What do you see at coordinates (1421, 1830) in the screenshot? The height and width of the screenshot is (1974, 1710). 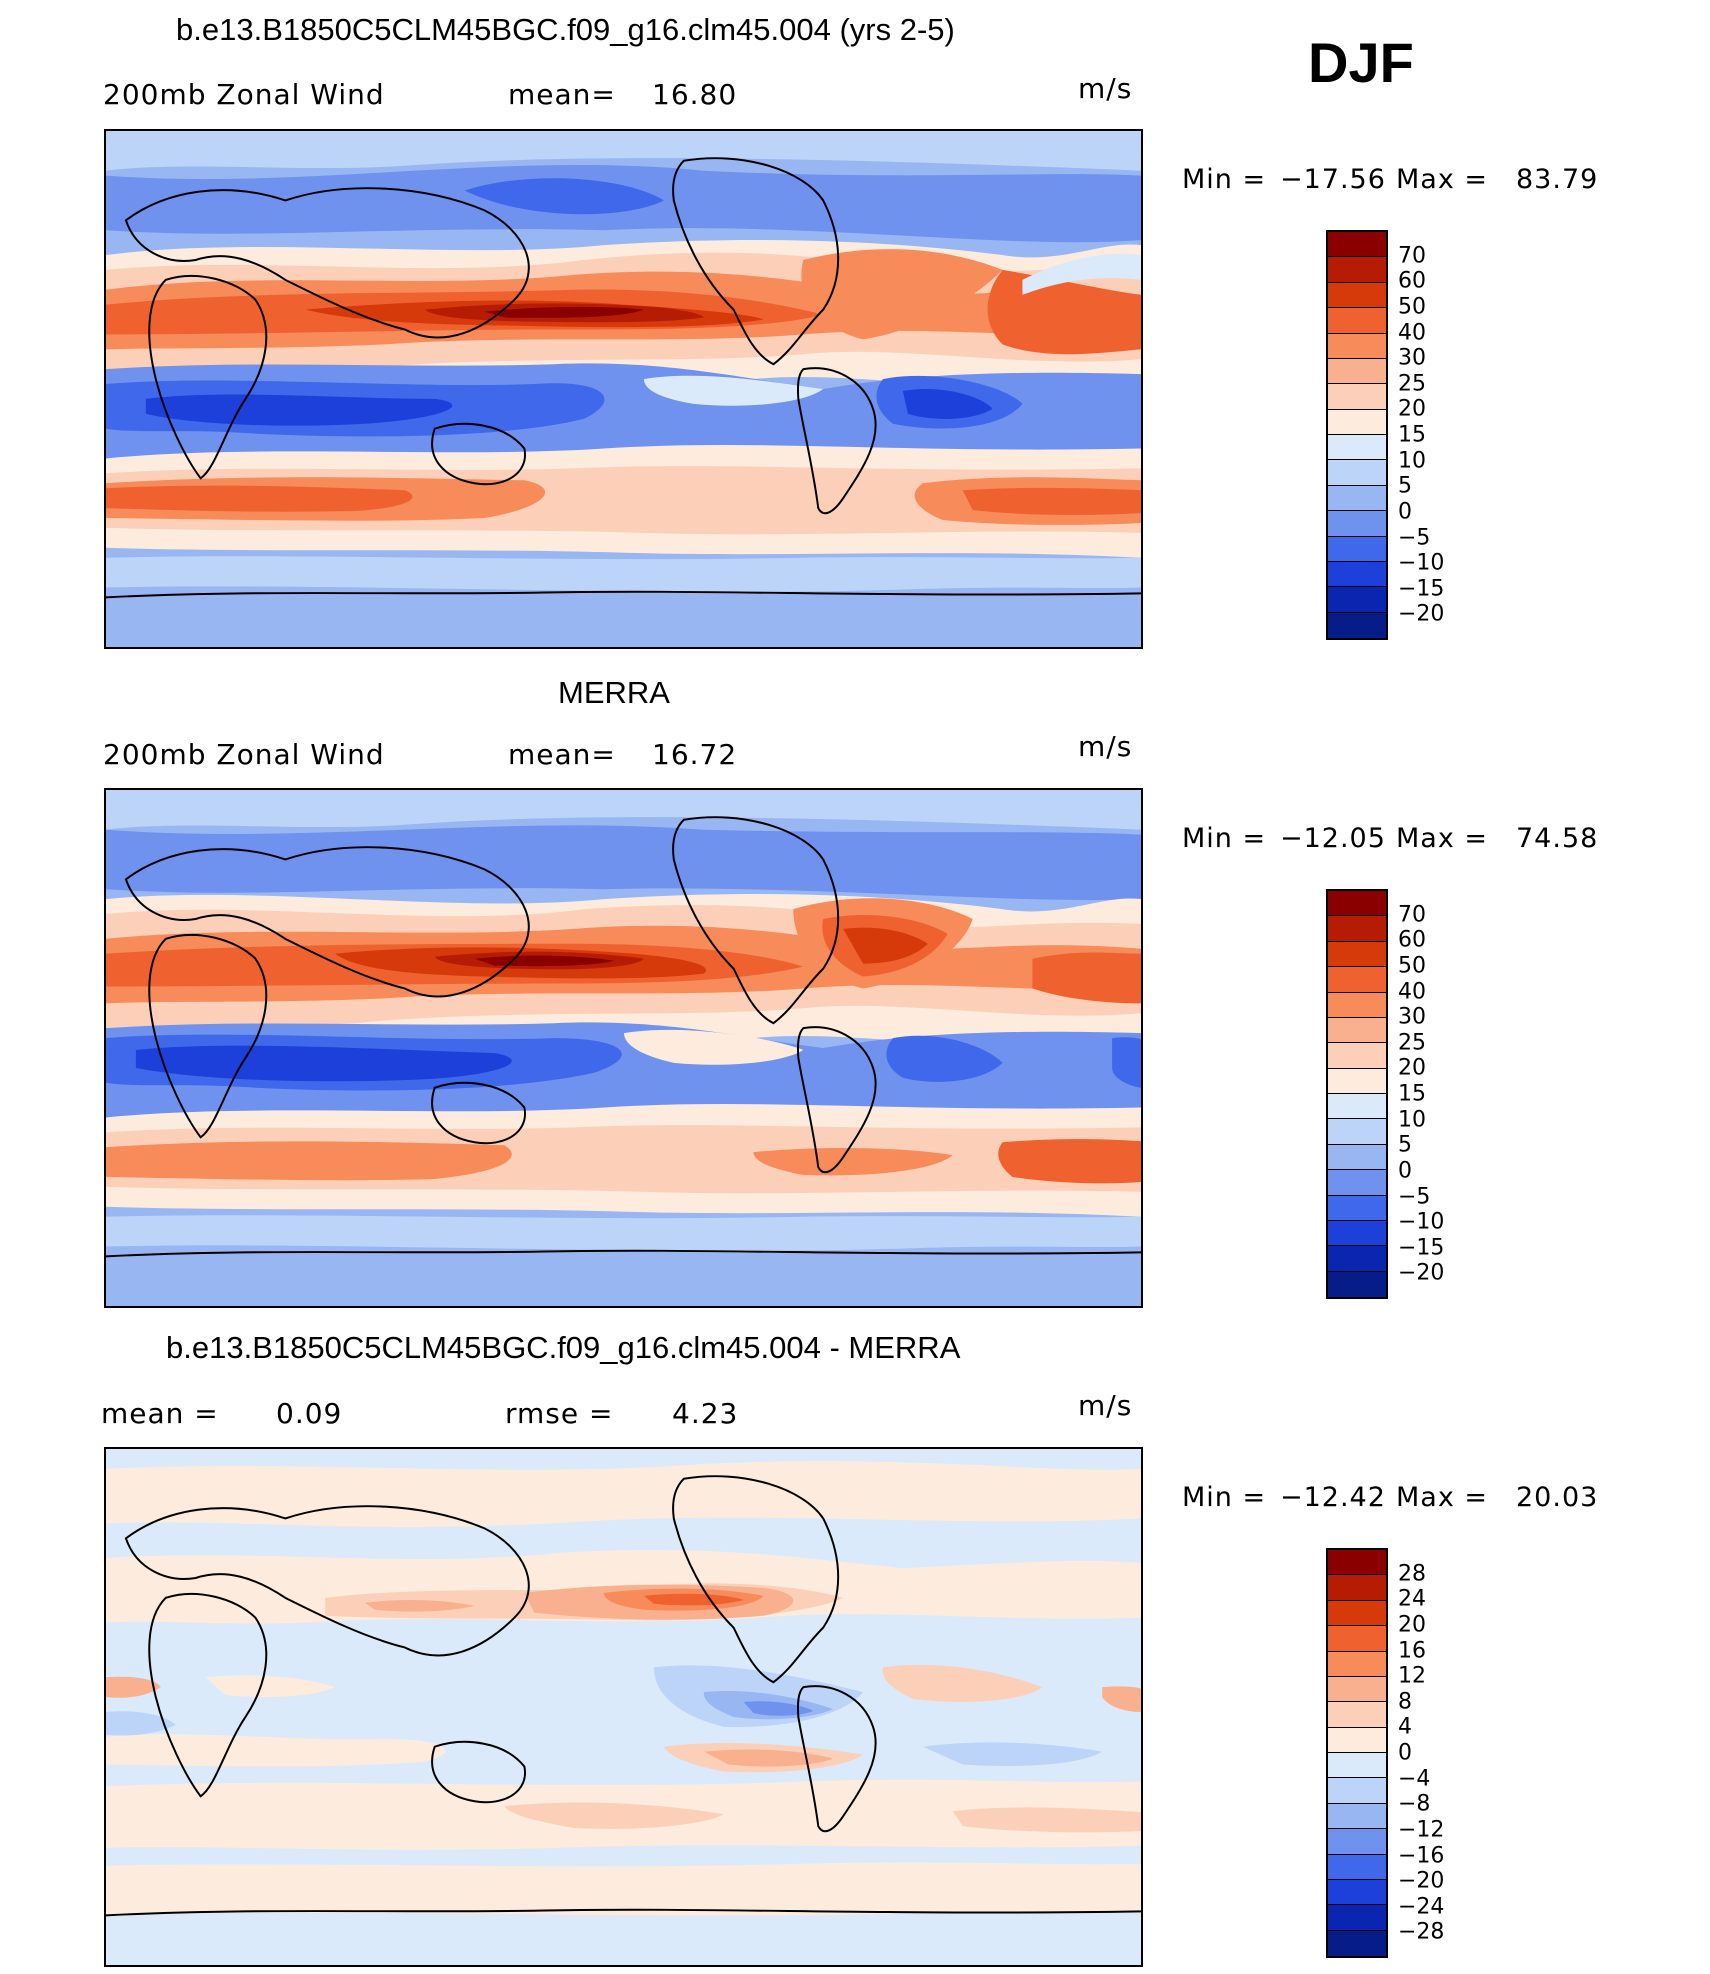 I see `colorbar-tick-label: −12` at bounding box center [1421, 1830].